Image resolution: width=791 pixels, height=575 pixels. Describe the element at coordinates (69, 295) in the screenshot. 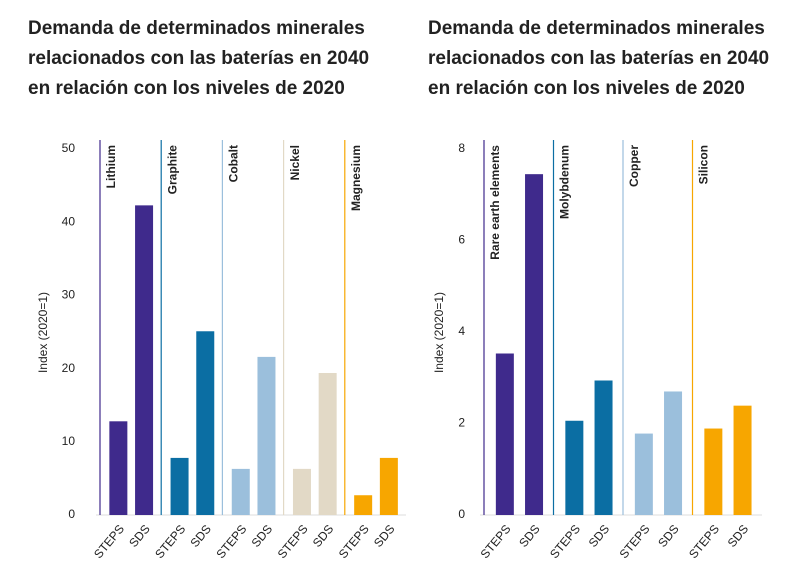

I see `y-tick-label: 30` at that location.